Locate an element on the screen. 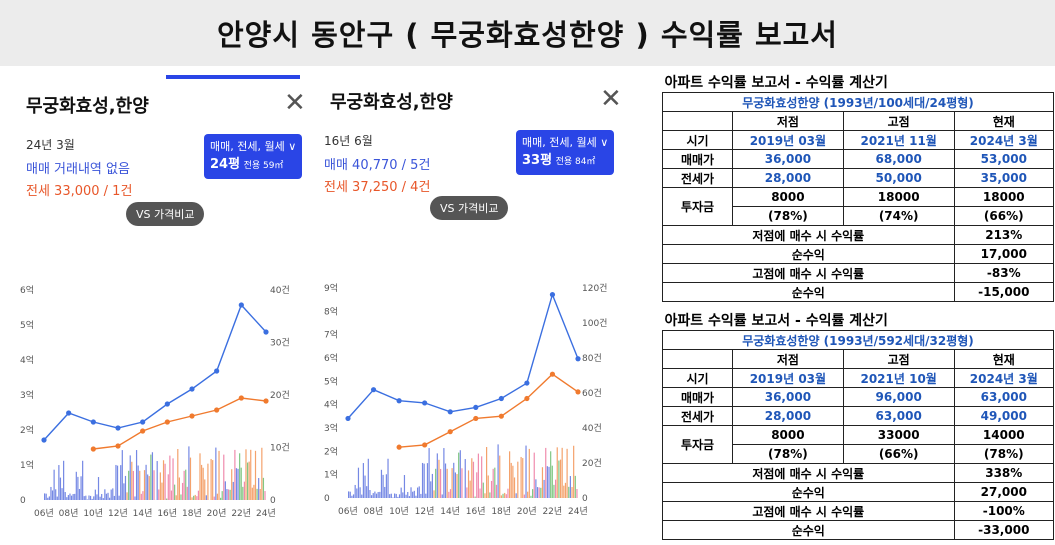 The width and height of the screenshot is (1055, 545). row-label: 매매가 is located at coordinates (697, 397).